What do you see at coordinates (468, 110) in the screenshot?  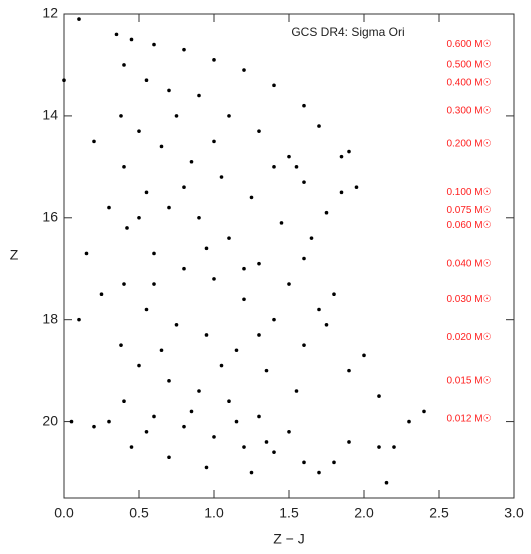 I see `mass-label: 0.300 M☉` at bounding box center [468, 110].